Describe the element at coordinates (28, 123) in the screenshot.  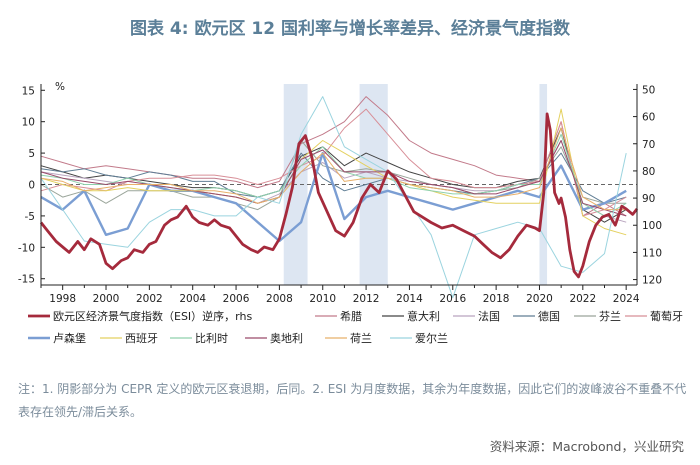
I see `y-left-tick-label: 10` at that location.